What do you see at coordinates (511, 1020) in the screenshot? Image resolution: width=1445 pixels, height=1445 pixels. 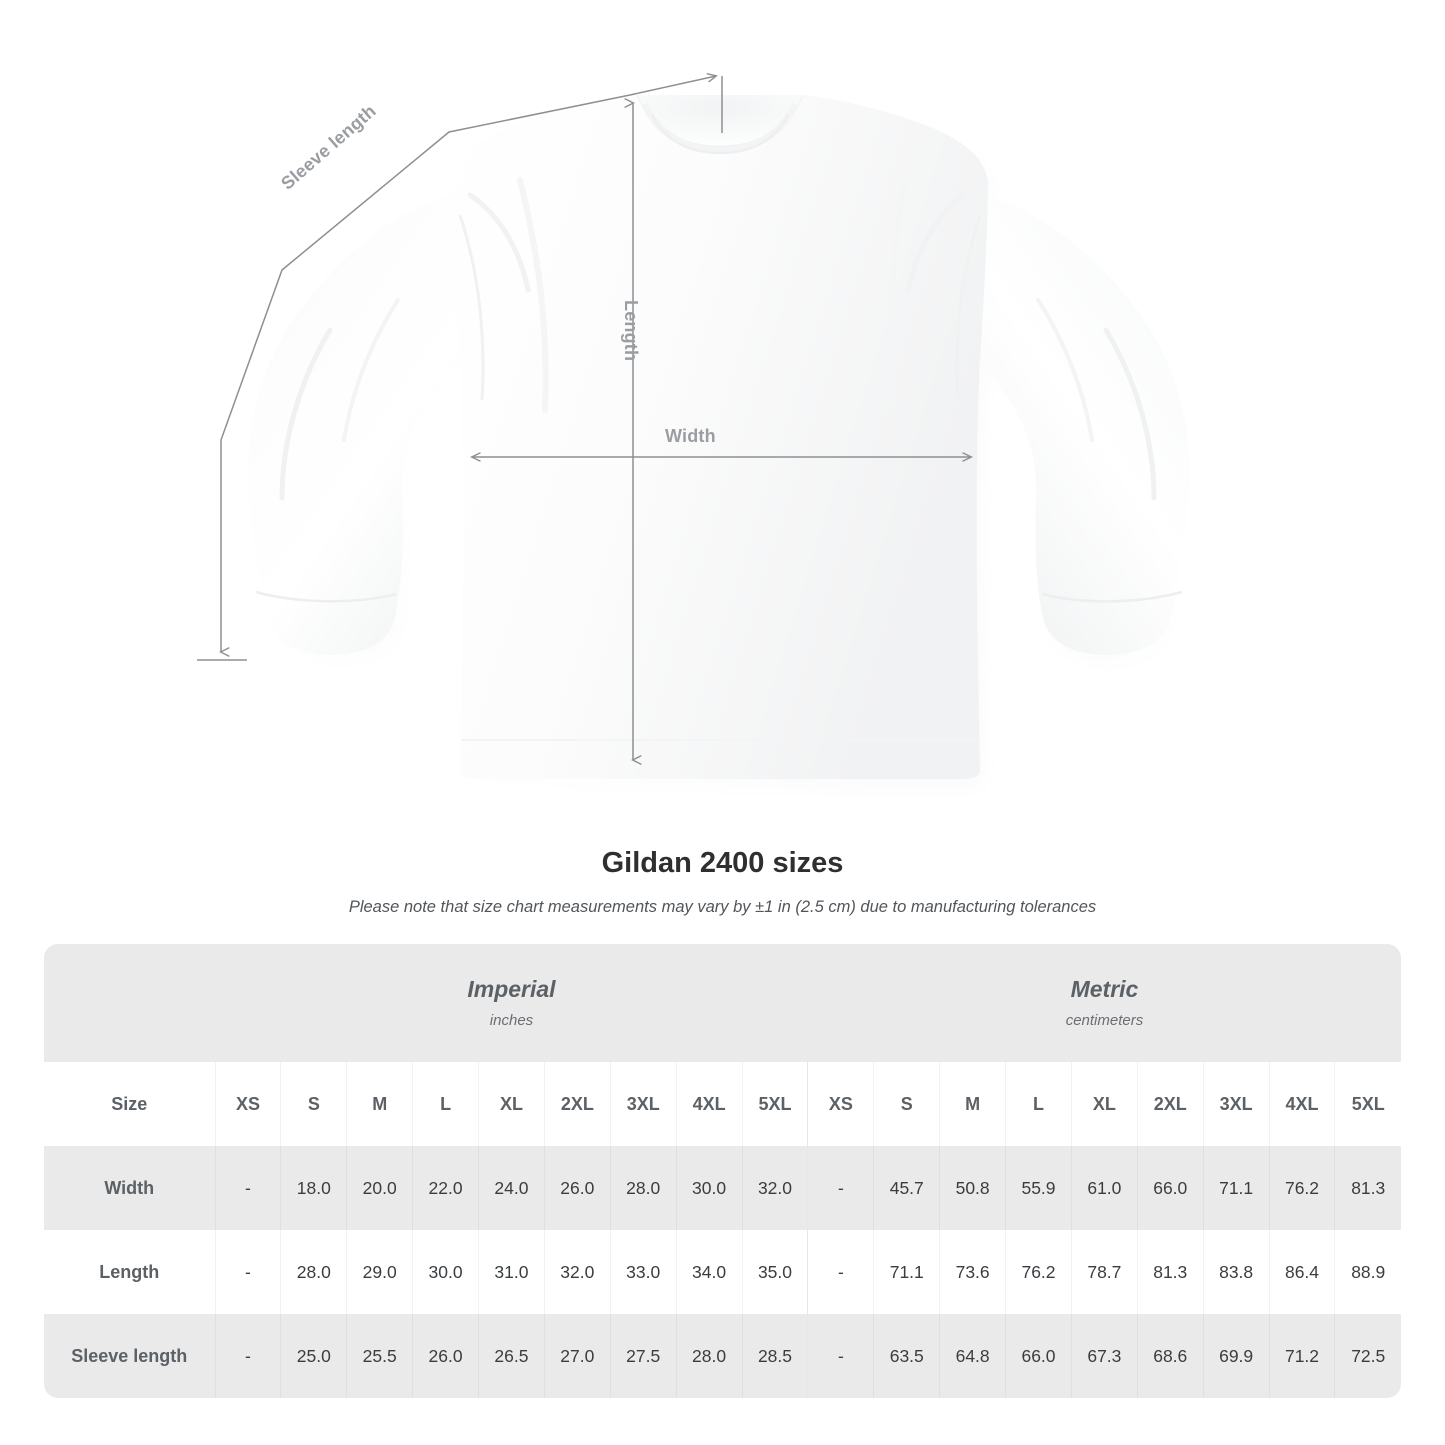 I see `unit-imperial-sub: inches` at bounding box center [511, 1020].